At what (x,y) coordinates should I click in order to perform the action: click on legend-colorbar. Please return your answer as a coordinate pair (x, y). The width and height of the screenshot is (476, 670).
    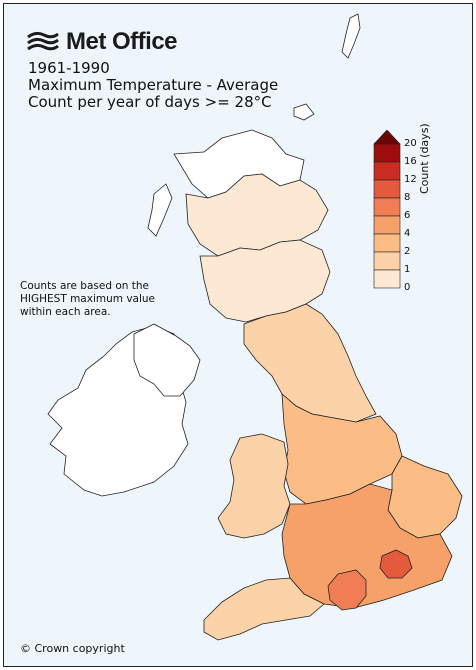
    Looking at the image, I should click on (387, 209).